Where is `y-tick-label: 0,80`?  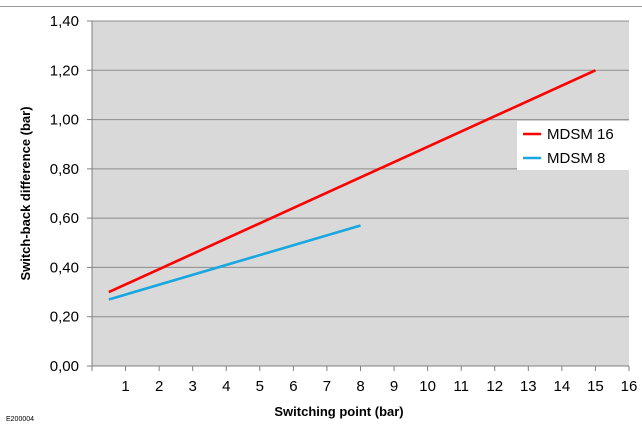 y-tick-label: 0,80 is located at coordinates (64, 169).